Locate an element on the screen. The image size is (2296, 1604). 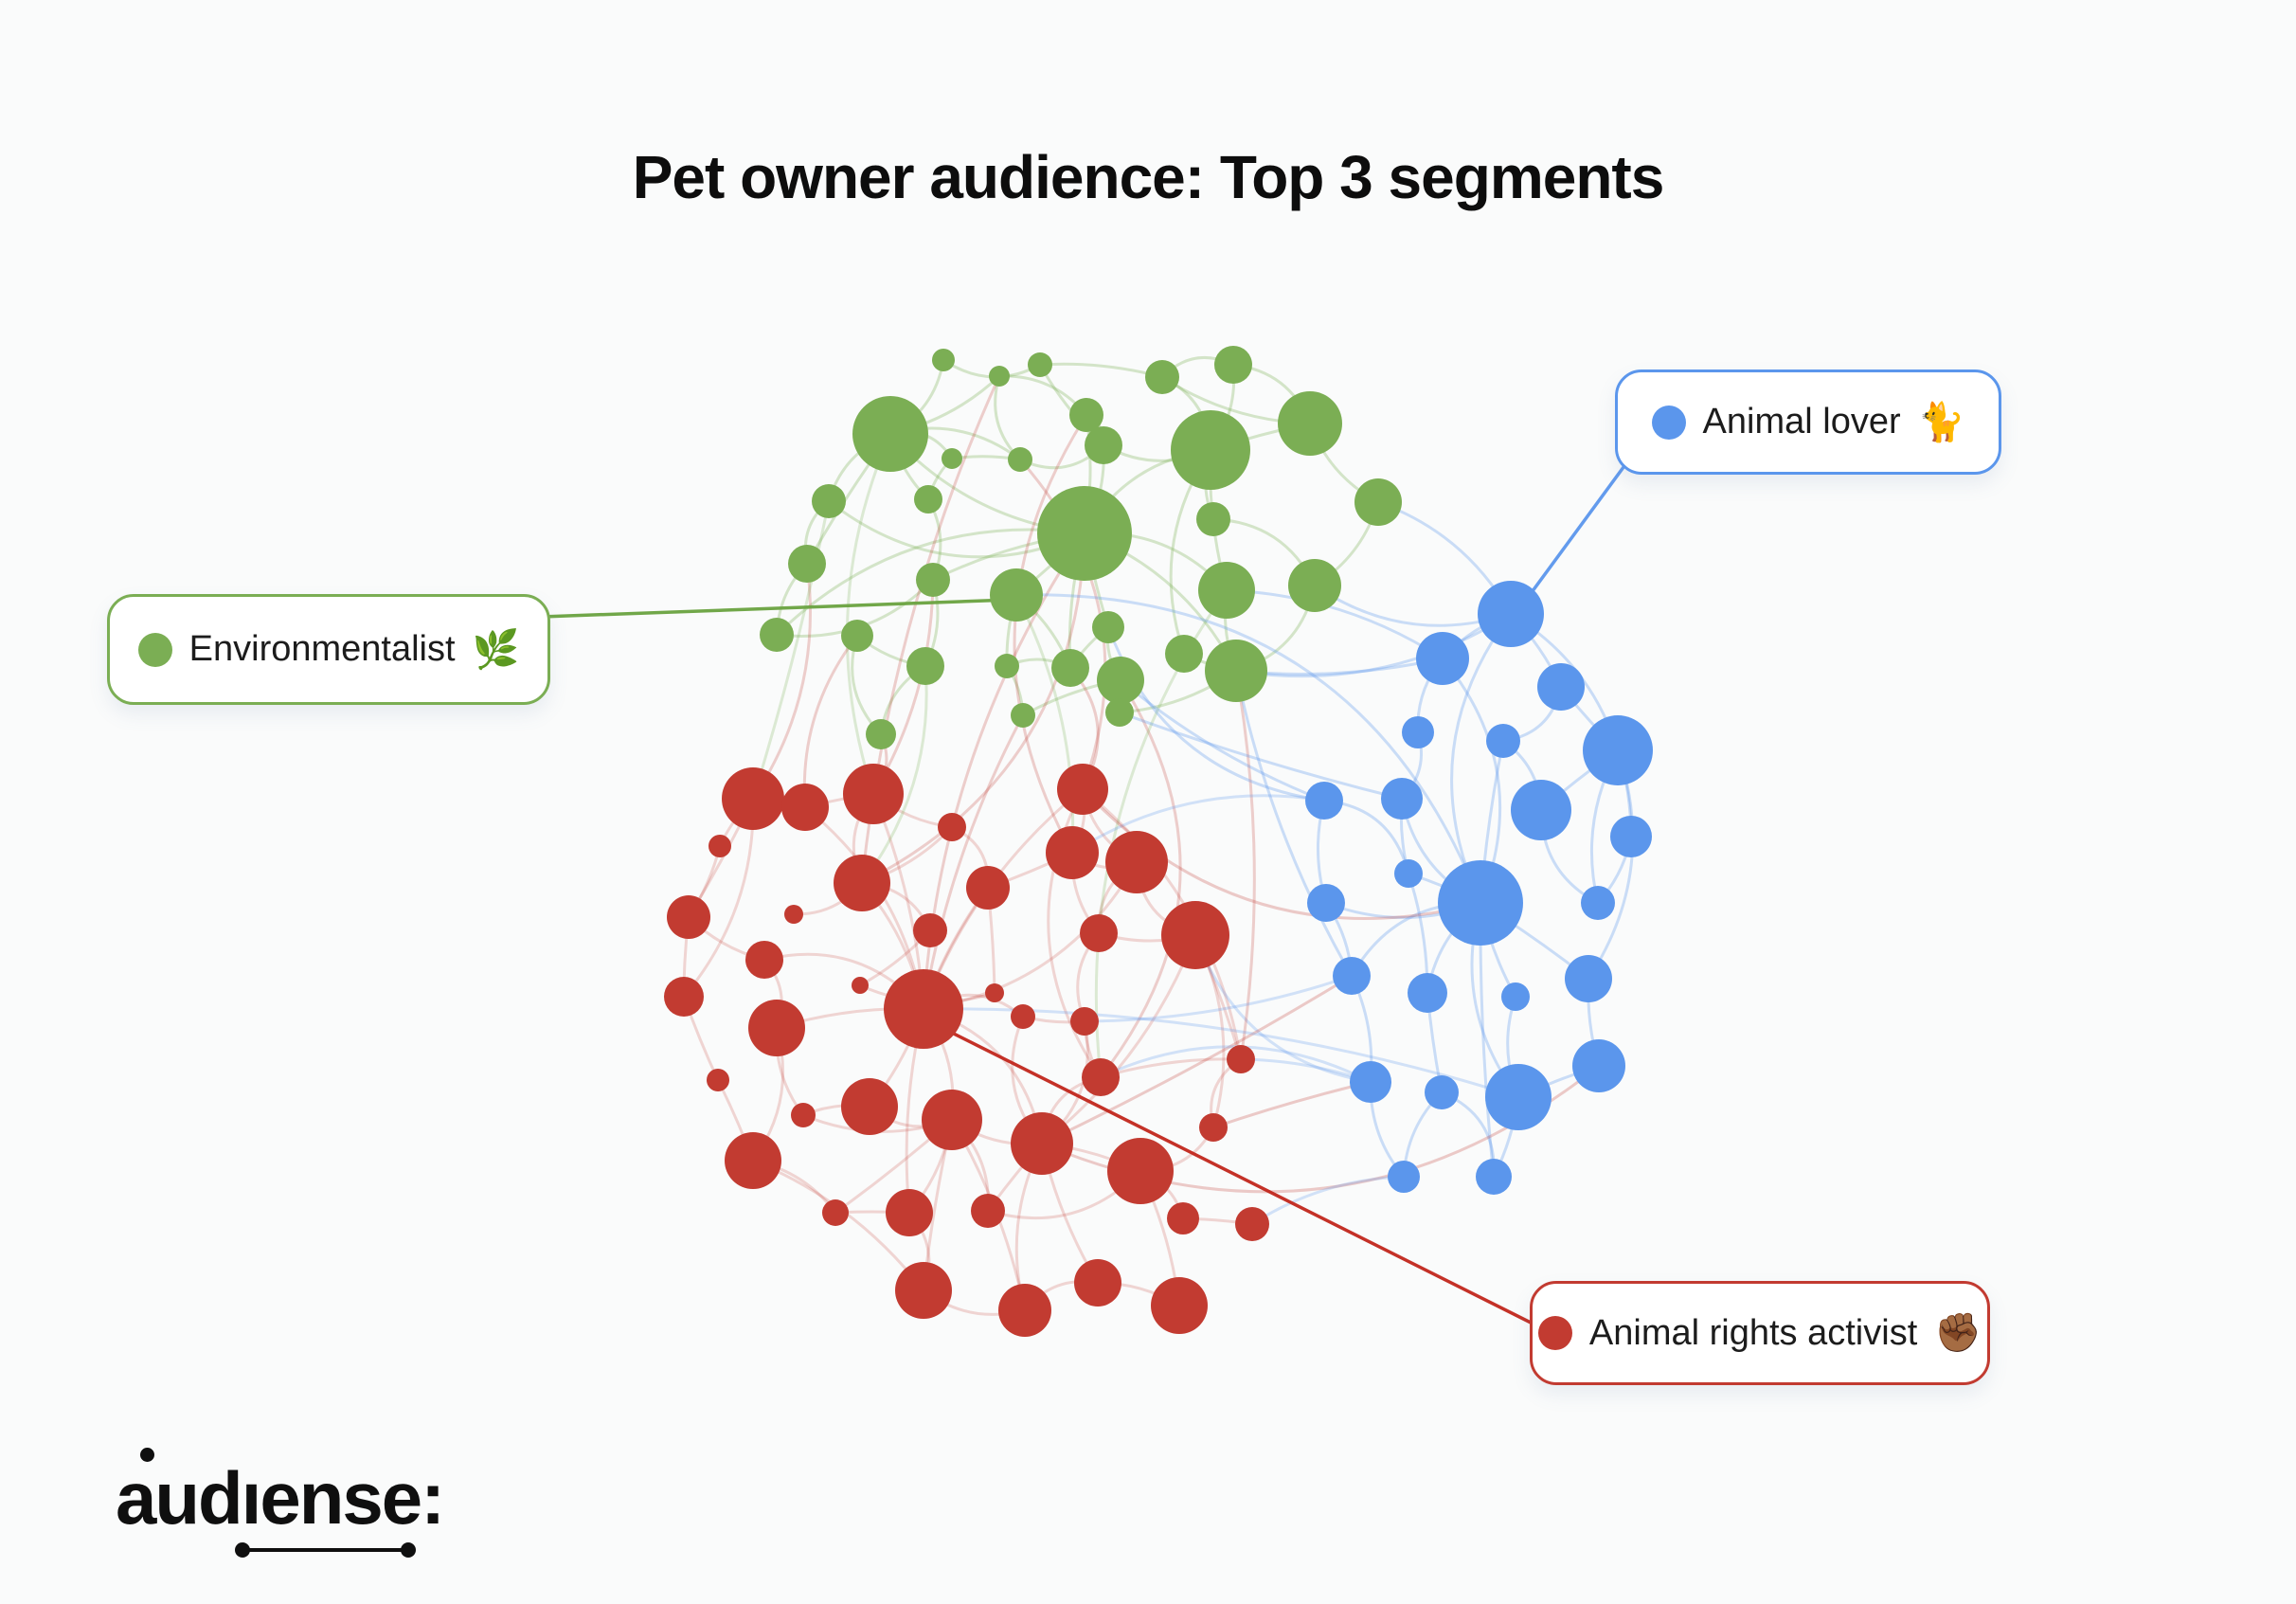
segment-label: Animal rights activist is located at coordinates (1753, 1332).